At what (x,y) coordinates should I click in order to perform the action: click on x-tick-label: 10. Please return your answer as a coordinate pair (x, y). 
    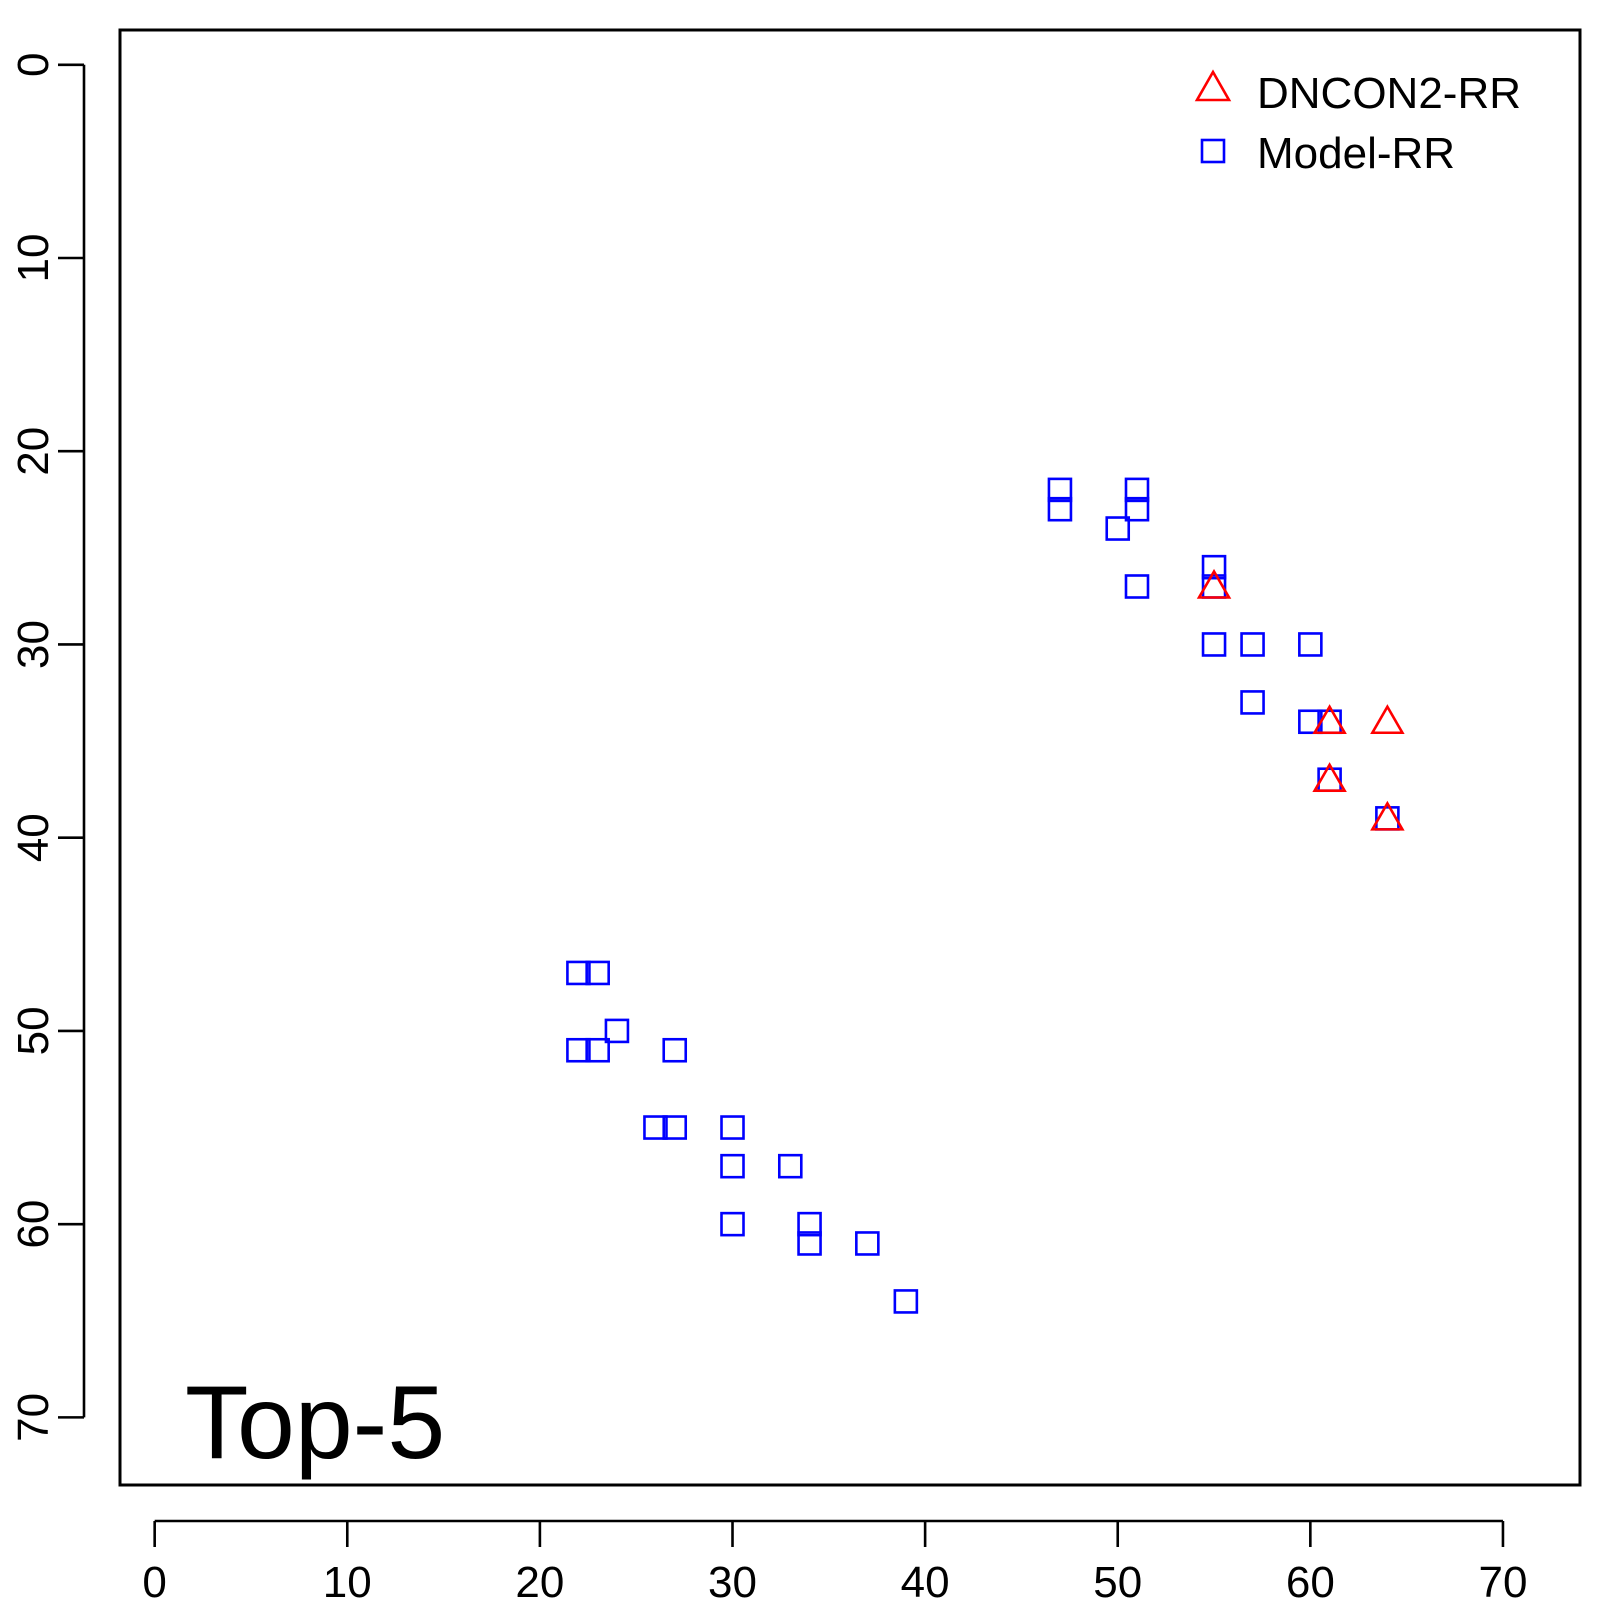
    Looking at the image, I should click on (347, 1579).